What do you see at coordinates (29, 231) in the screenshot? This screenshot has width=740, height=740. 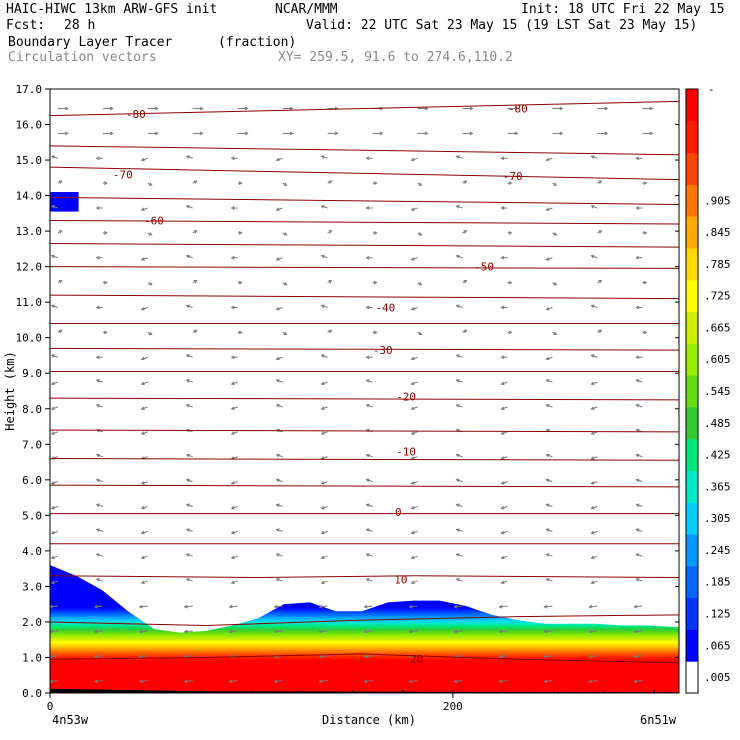 I see `y-tick-label: 13.0` at bounding box center [29, 231].